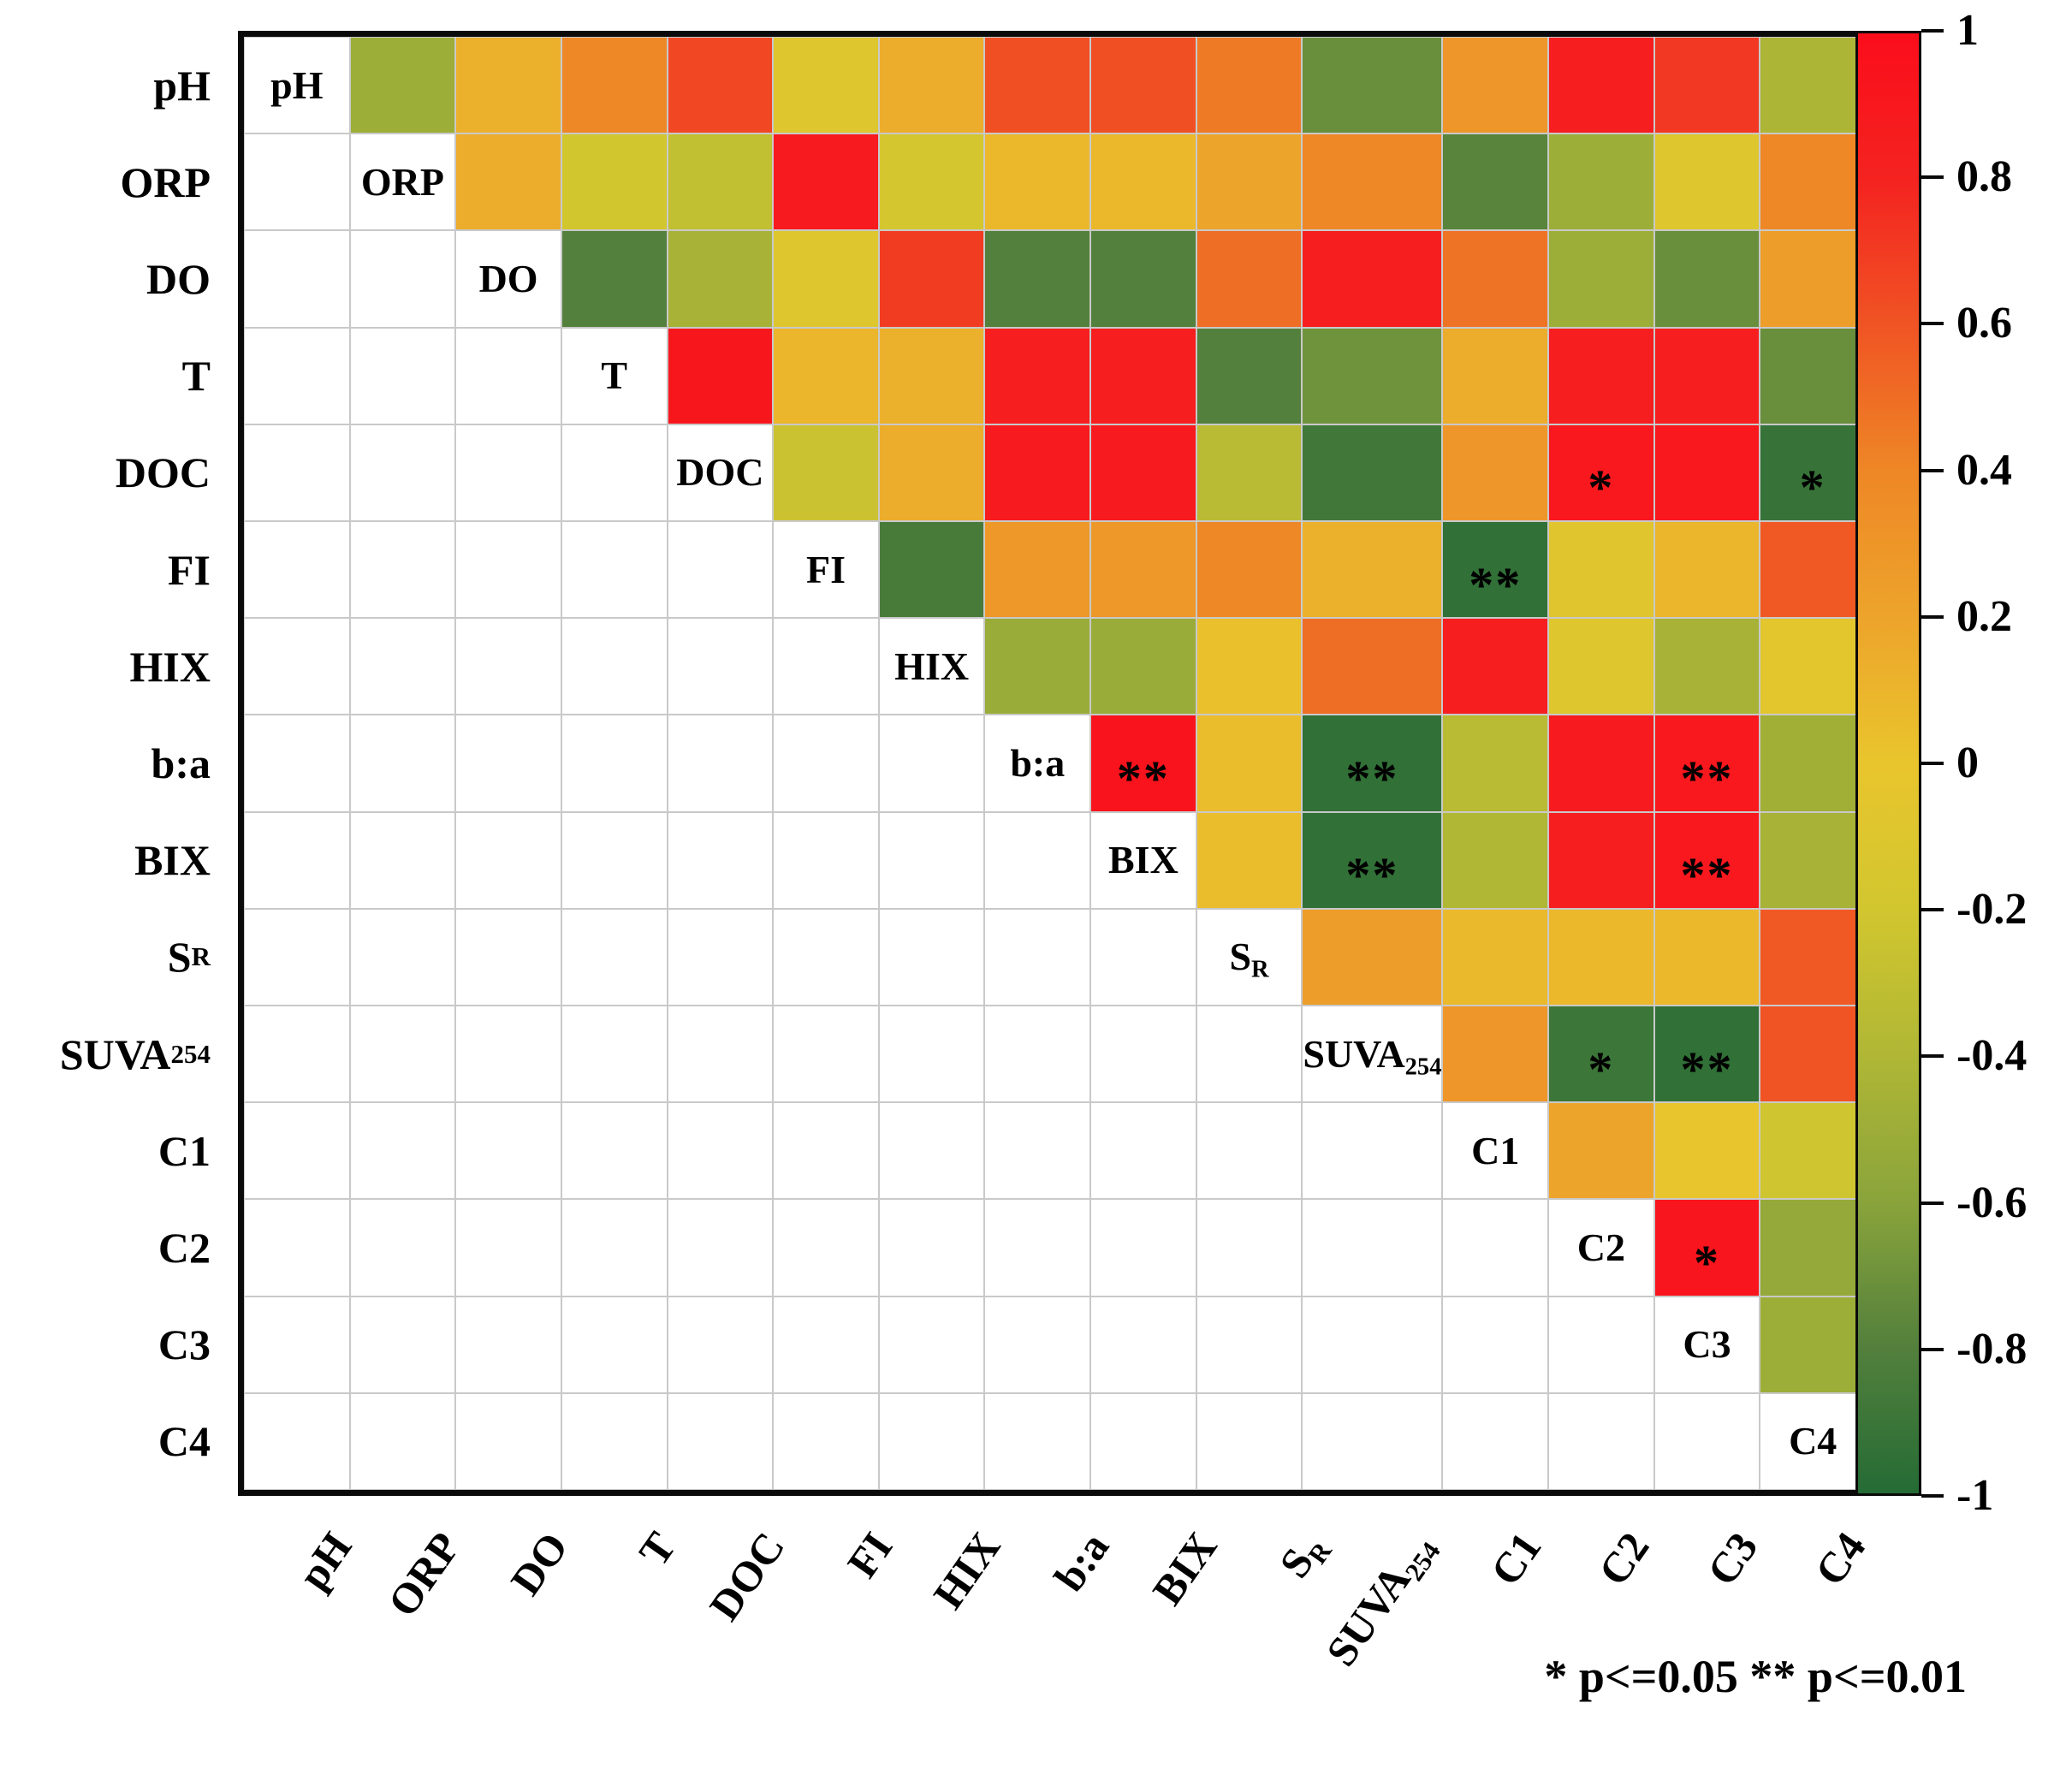 The width and height of the screenshot is (2066, 1792). Describe the element at coordinates (1813, 1345) in the screenshot. I see `matrix-cell-C3-C4` at that location.